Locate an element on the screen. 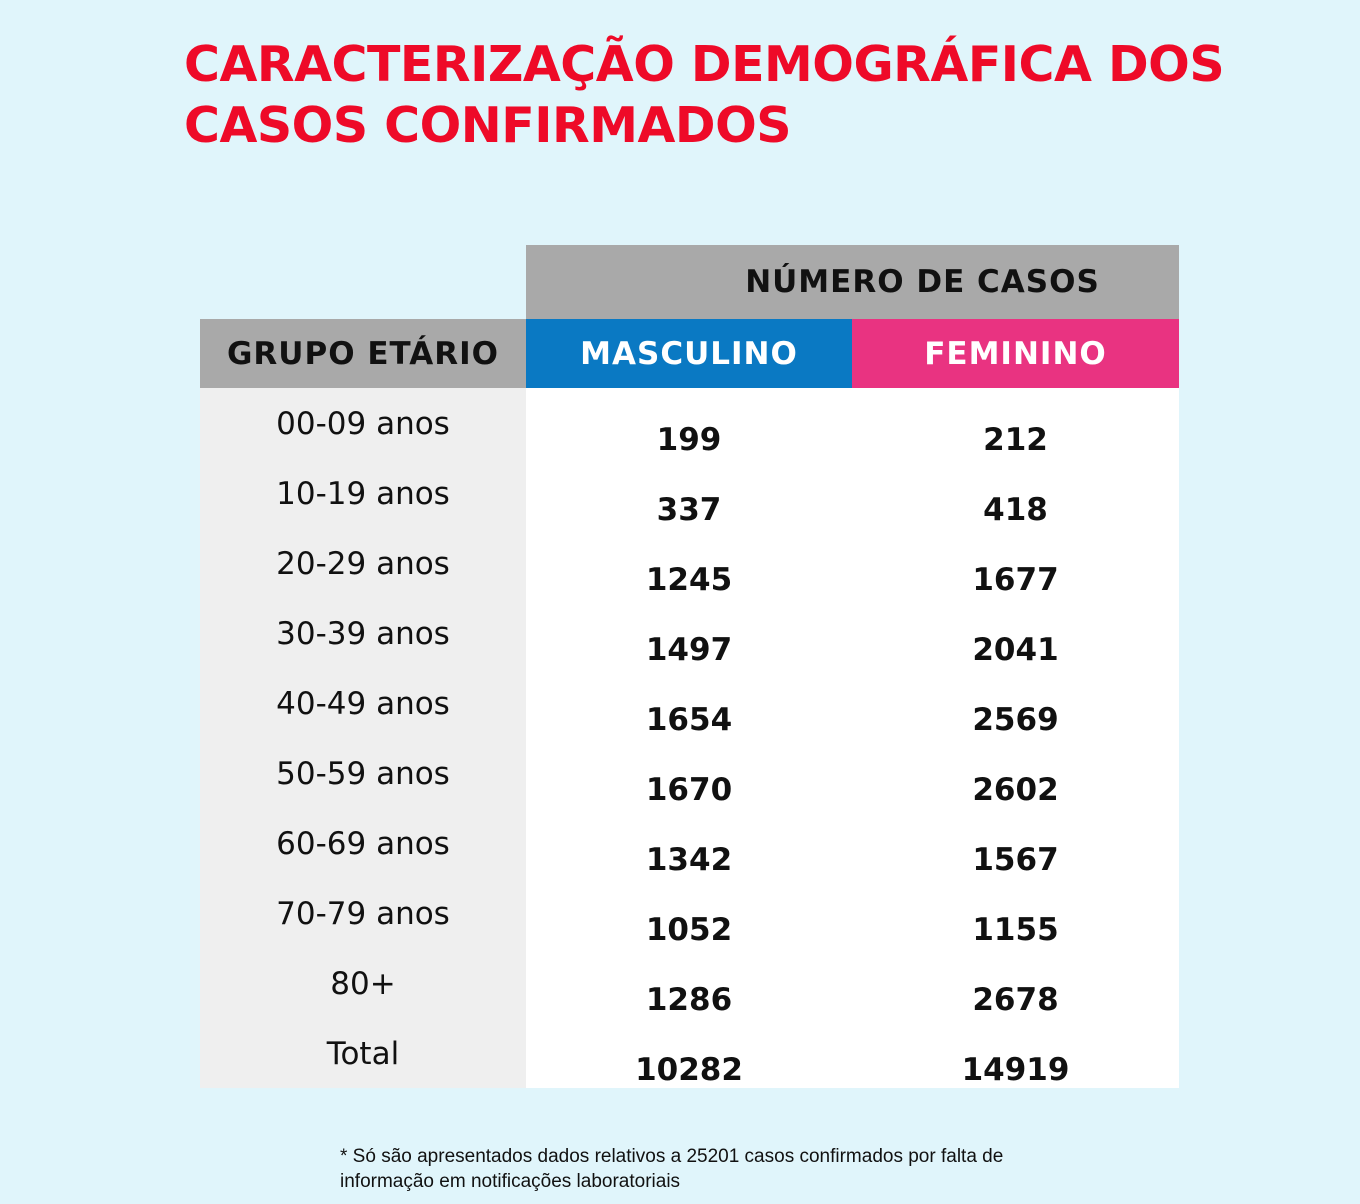 This screenshot has height=1204, width=1360. footnote-line-2: informação em notificações laboratoriais is located at coordinates (510, 1181).